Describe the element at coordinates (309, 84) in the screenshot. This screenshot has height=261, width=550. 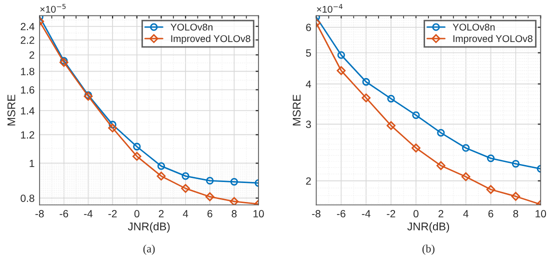
I see `y-tick-label: 4` at that location.